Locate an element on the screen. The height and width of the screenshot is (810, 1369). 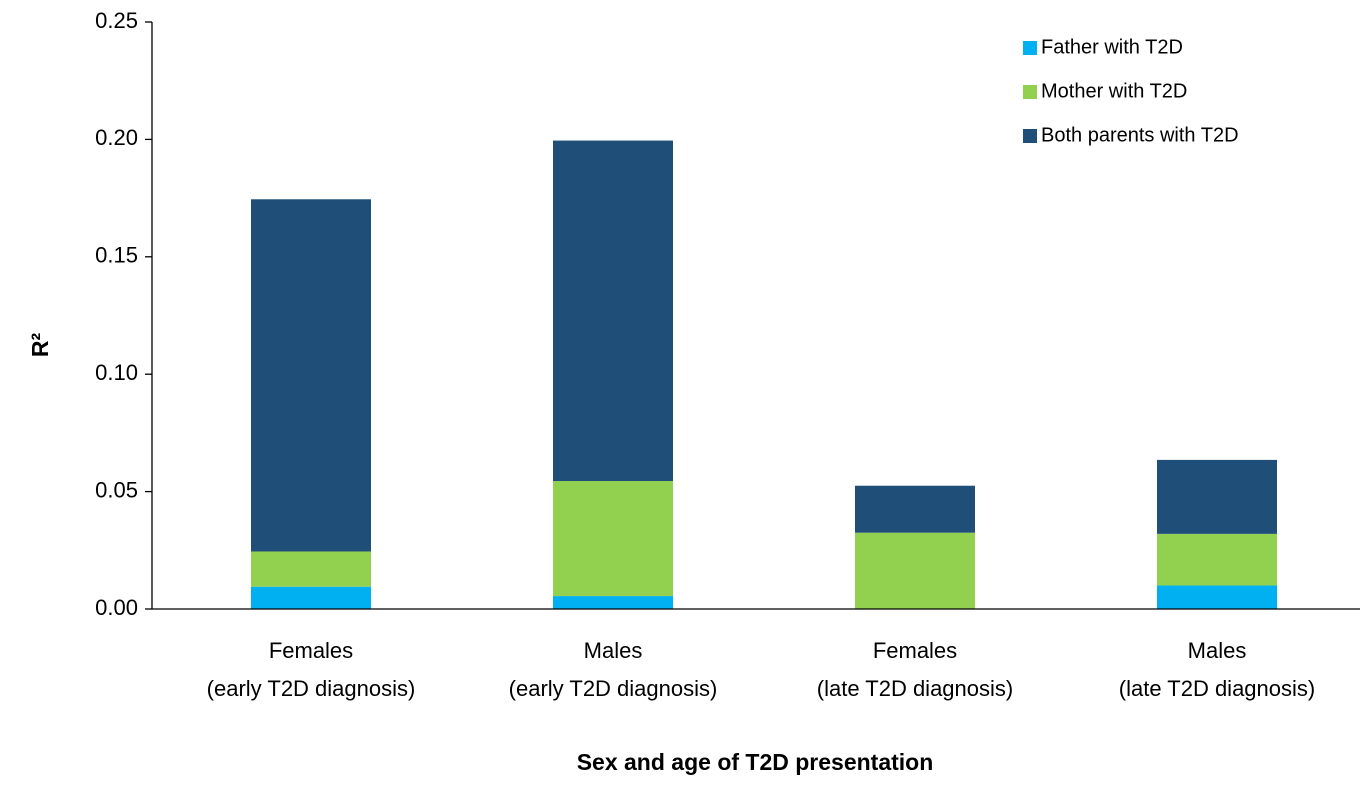
x-axis-label: Sex and age of T2D presentation is located at coordinates (755, 762).